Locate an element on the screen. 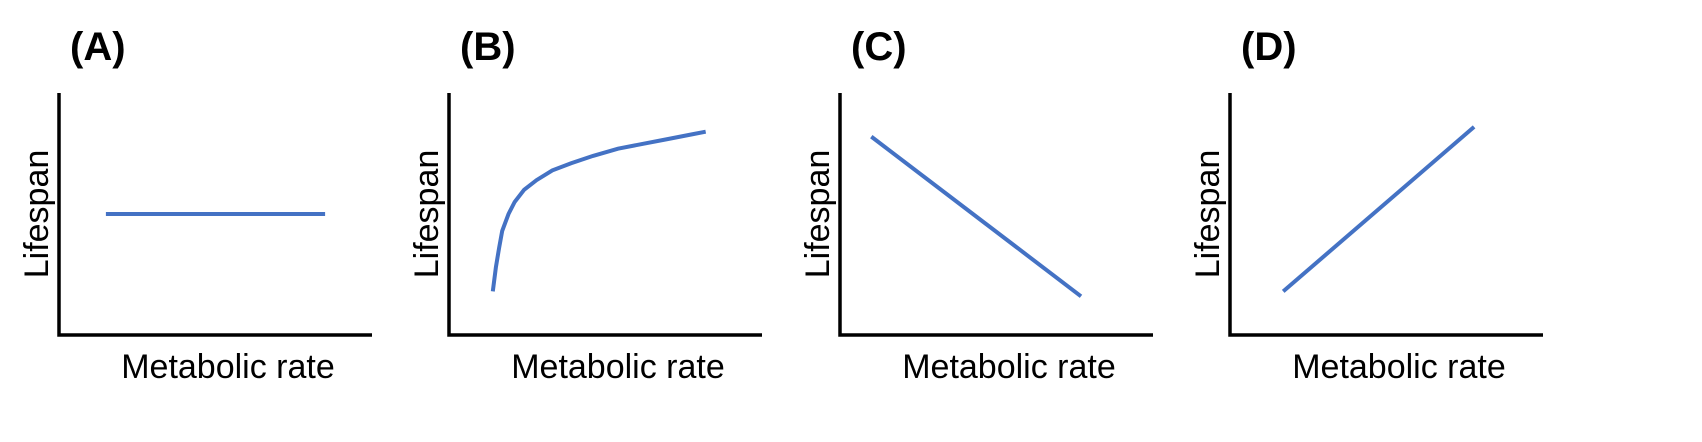 The width and height of the screenshot is (1702, 442). y-axis-label-a: Lifespan is located at coordinates (37, 214).